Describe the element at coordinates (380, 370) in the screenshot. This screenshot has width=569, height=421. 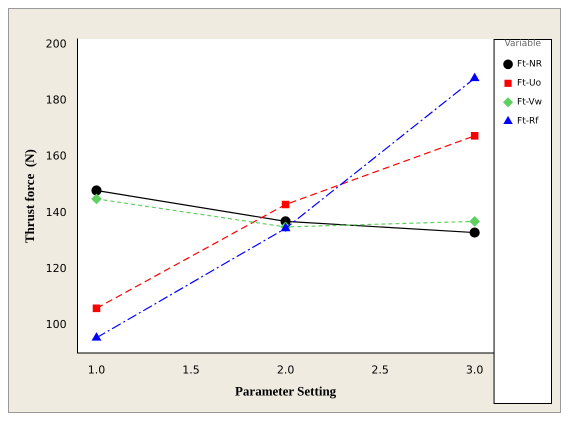
I see `x-tick-label: 2.5` at that location.